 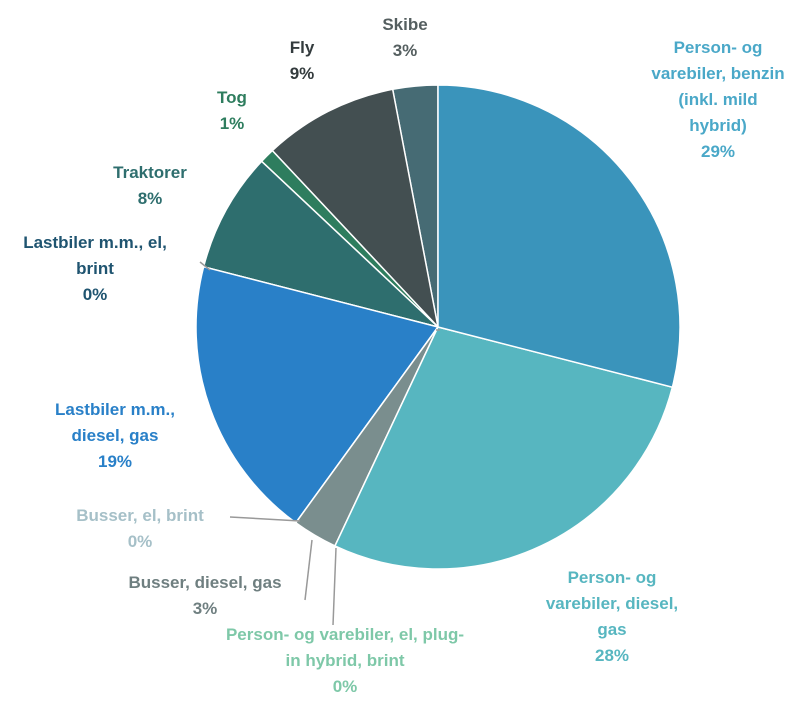 What do you see at coordinates (115, 461) in the screenshot?
I see `value-label: 19%` at bounding box center [115, 461].